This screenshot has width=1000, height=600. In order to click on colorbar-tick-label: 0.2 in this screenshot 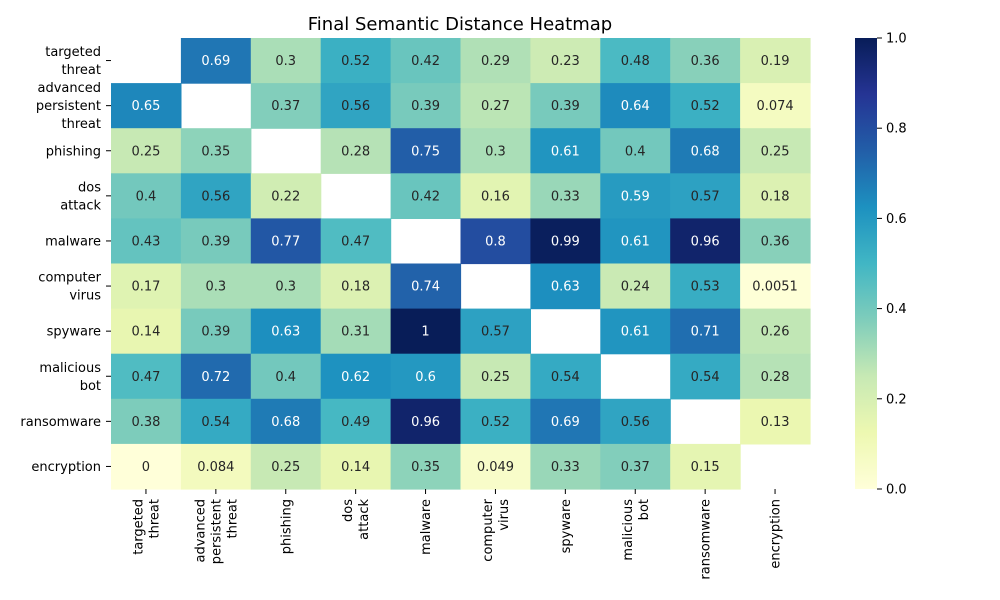, I will do `click(896, 399)`.